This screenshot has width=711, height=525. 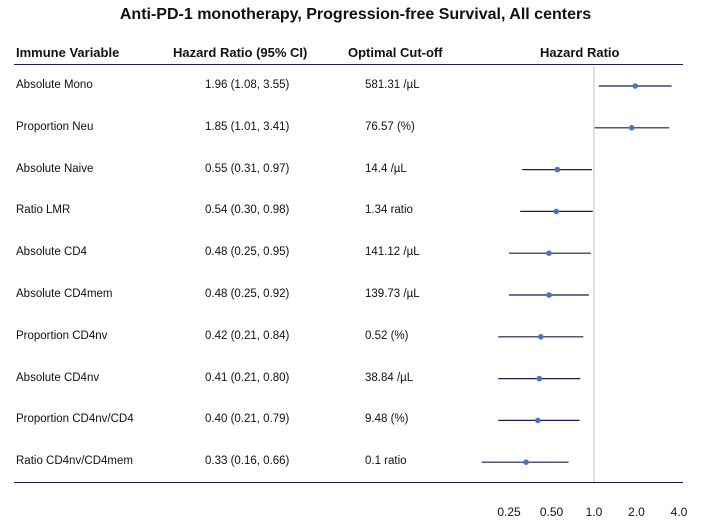 I want to click on row-variable-label: Absolute Naive, so click(x=55, y=168).